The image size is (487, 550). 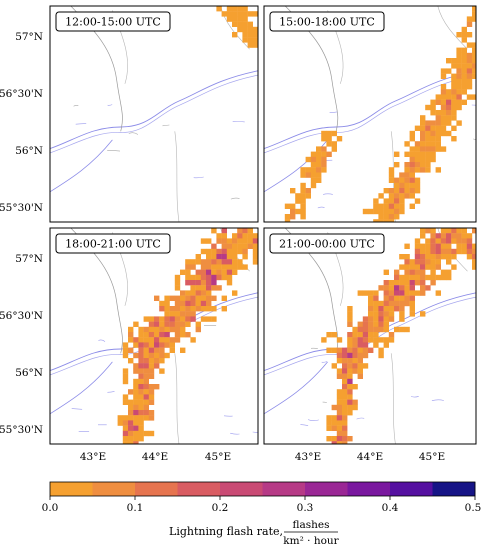 What do you see at coordinates (21, 208) in the screenshot?
I see `lat-tick-label: 55°30'N` at bounding box center [21, 208].